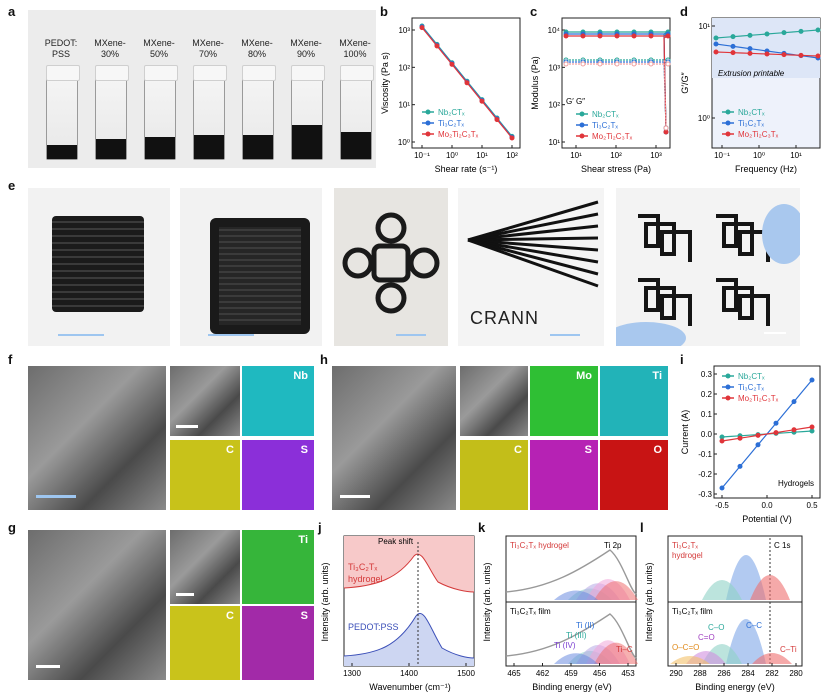  Describe the element at coordinates (512, 155) in the screenshot. I see `x-tick-label: 10²` at that location.